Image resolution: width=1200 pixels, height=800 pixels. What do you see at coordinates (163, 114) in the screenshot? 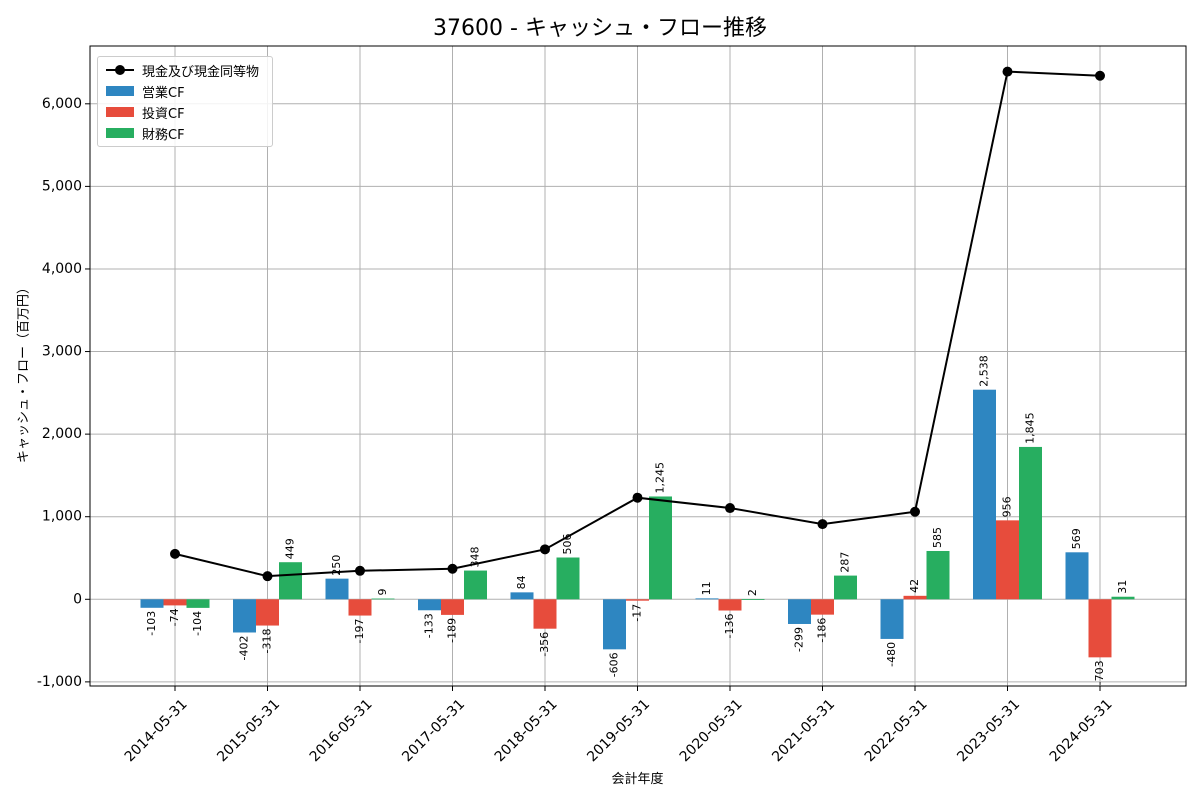
I see `legend-label-investing: 投資CF` at bounding box center [163, 114].